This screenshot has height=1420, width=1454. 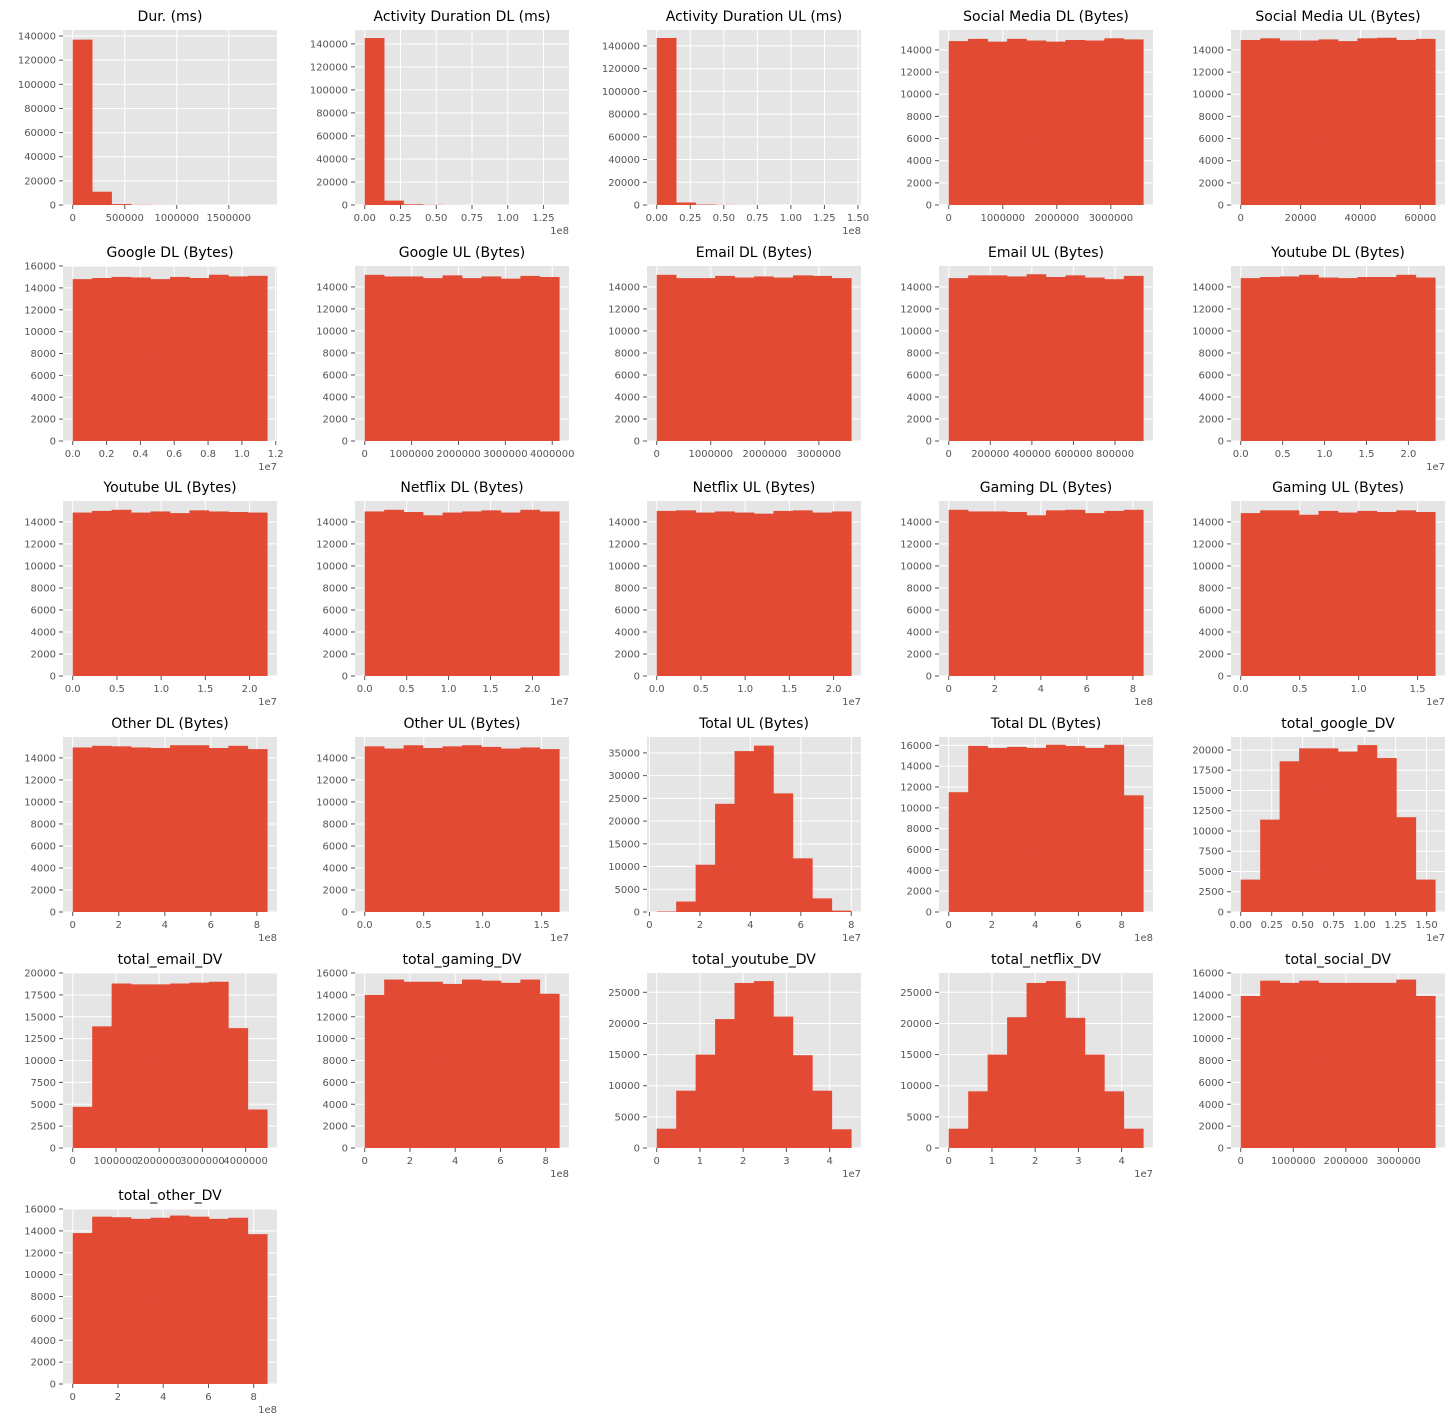 I want to click on x-tick-label: 0.25, so click(x=400, y=218).